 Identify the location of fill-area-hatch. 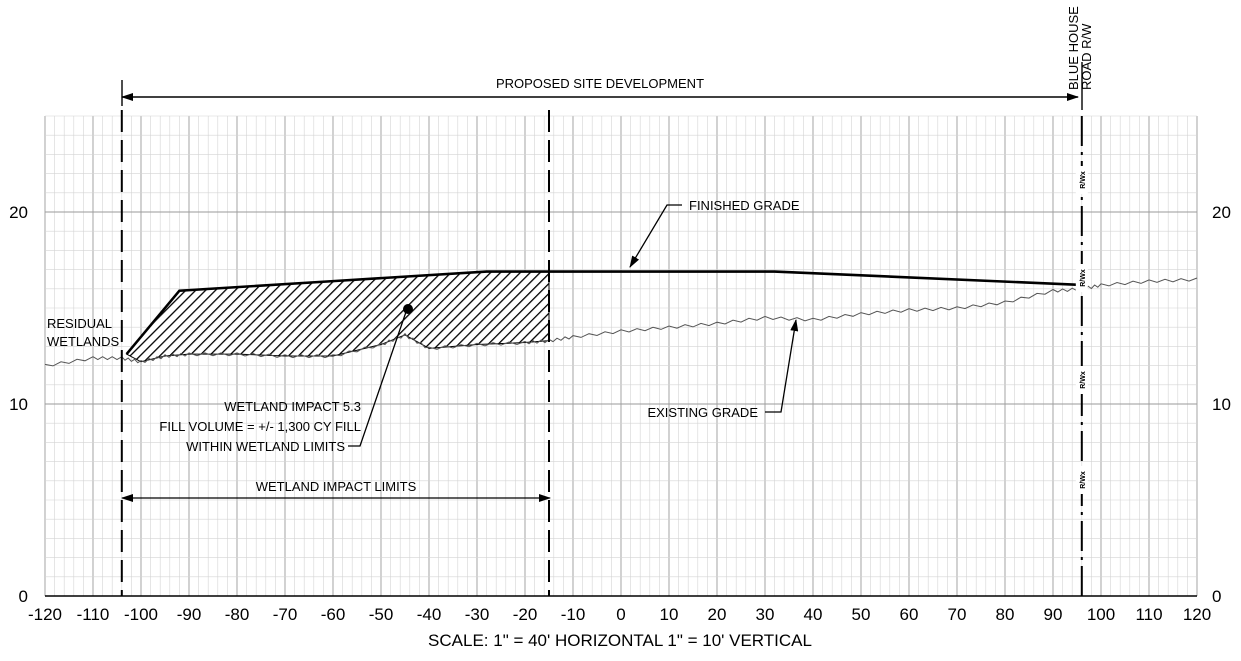
(338, 317).